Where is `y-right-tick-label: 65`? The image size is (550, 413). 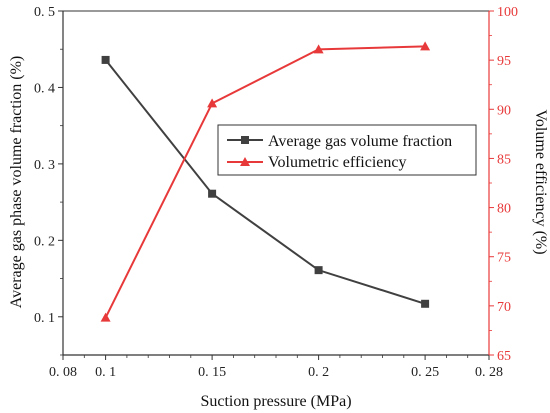 y-right-tick-label: 65 is located at coordinates (504, 356).